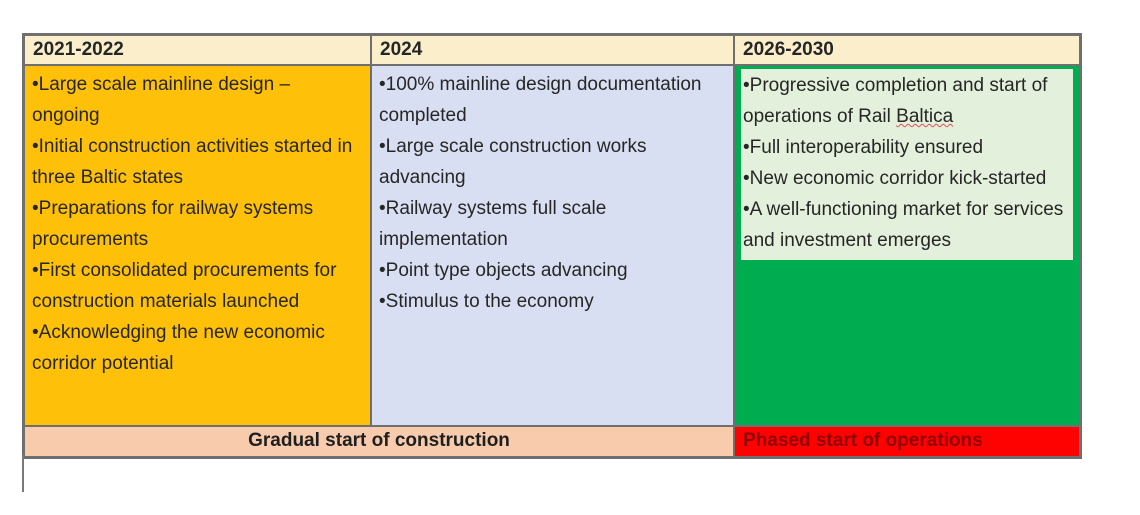 This screenshot has height=515, width=1140. What do you see at coordinates (907, 50) in the screenshot?
I see `column-header-2026-2030: 2026-2030` at bounding box center [907, 50].